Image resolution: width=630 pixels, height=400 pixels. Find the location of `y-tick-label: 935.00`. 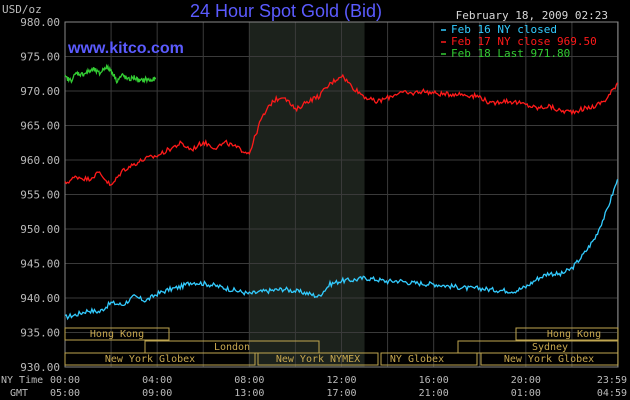

y-tick-label: 935.00 is located at coordinates (40, 333).